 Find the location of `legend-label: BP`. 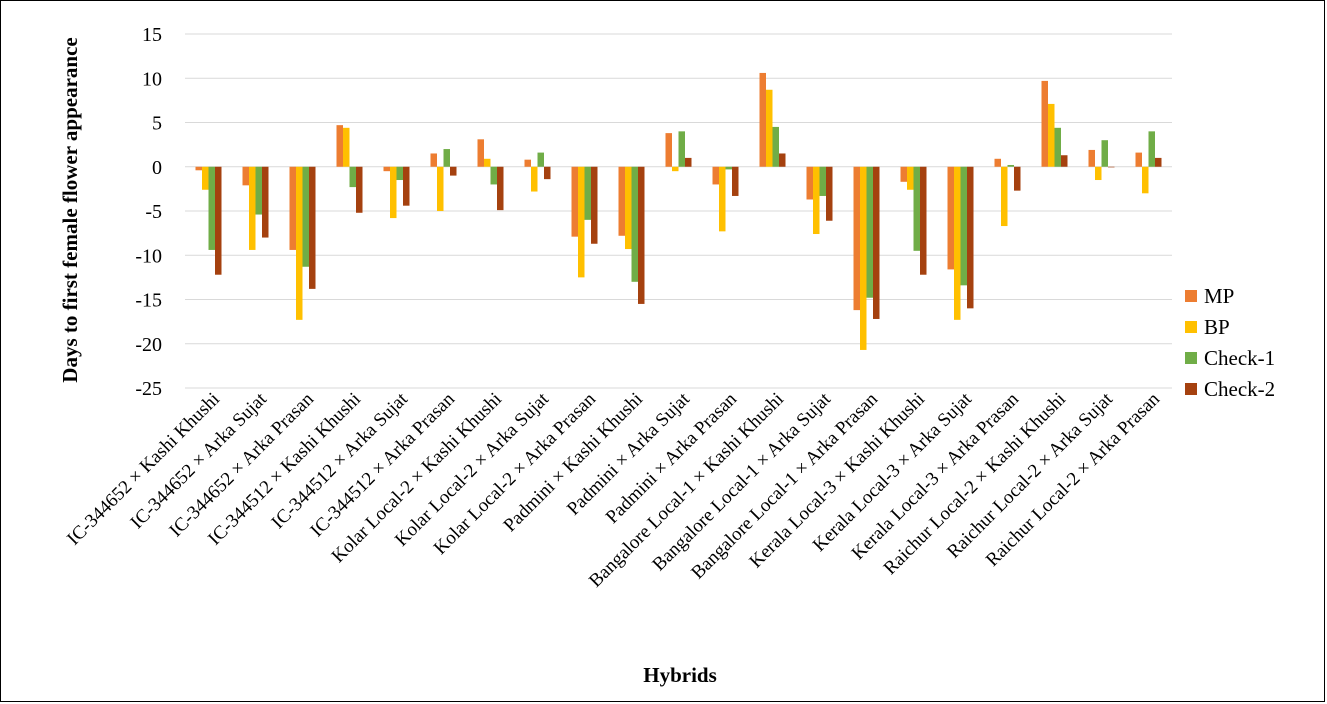

legend-label: BP is located at coordinates (1217, 327).